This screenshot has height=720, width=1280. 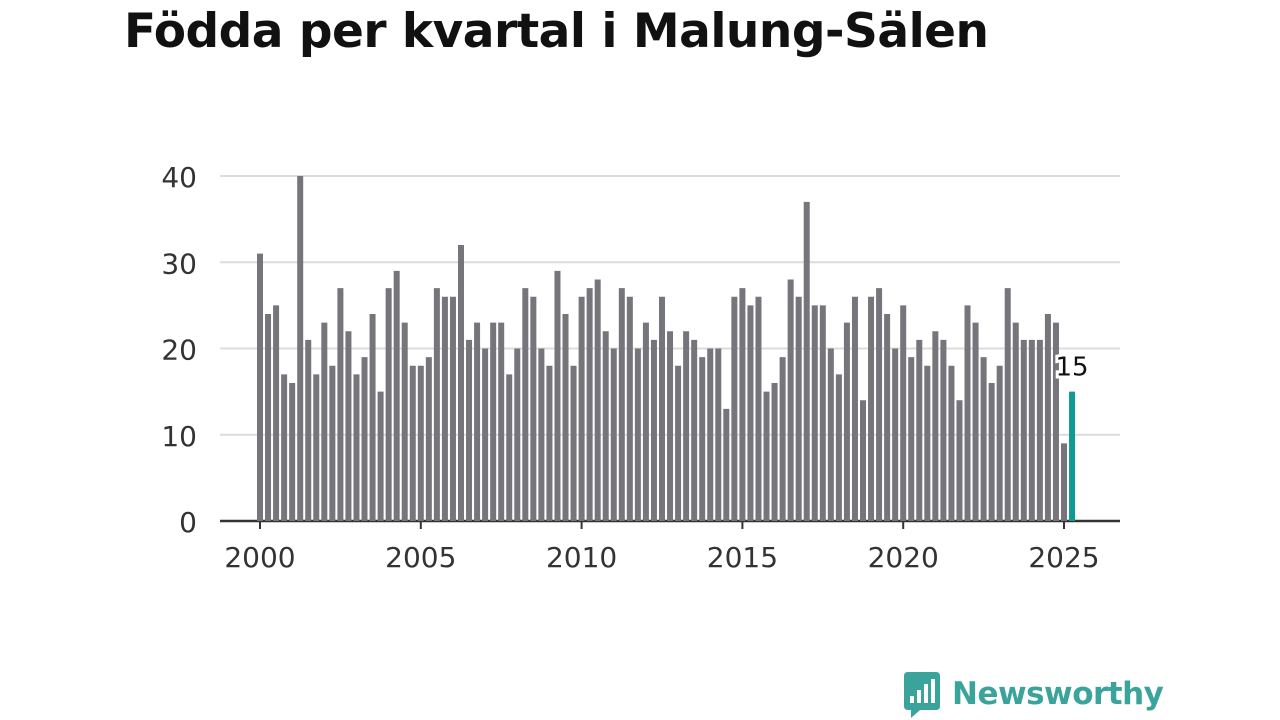 I want to click on x-tick-label: 2010, so click(x=581, y=557).